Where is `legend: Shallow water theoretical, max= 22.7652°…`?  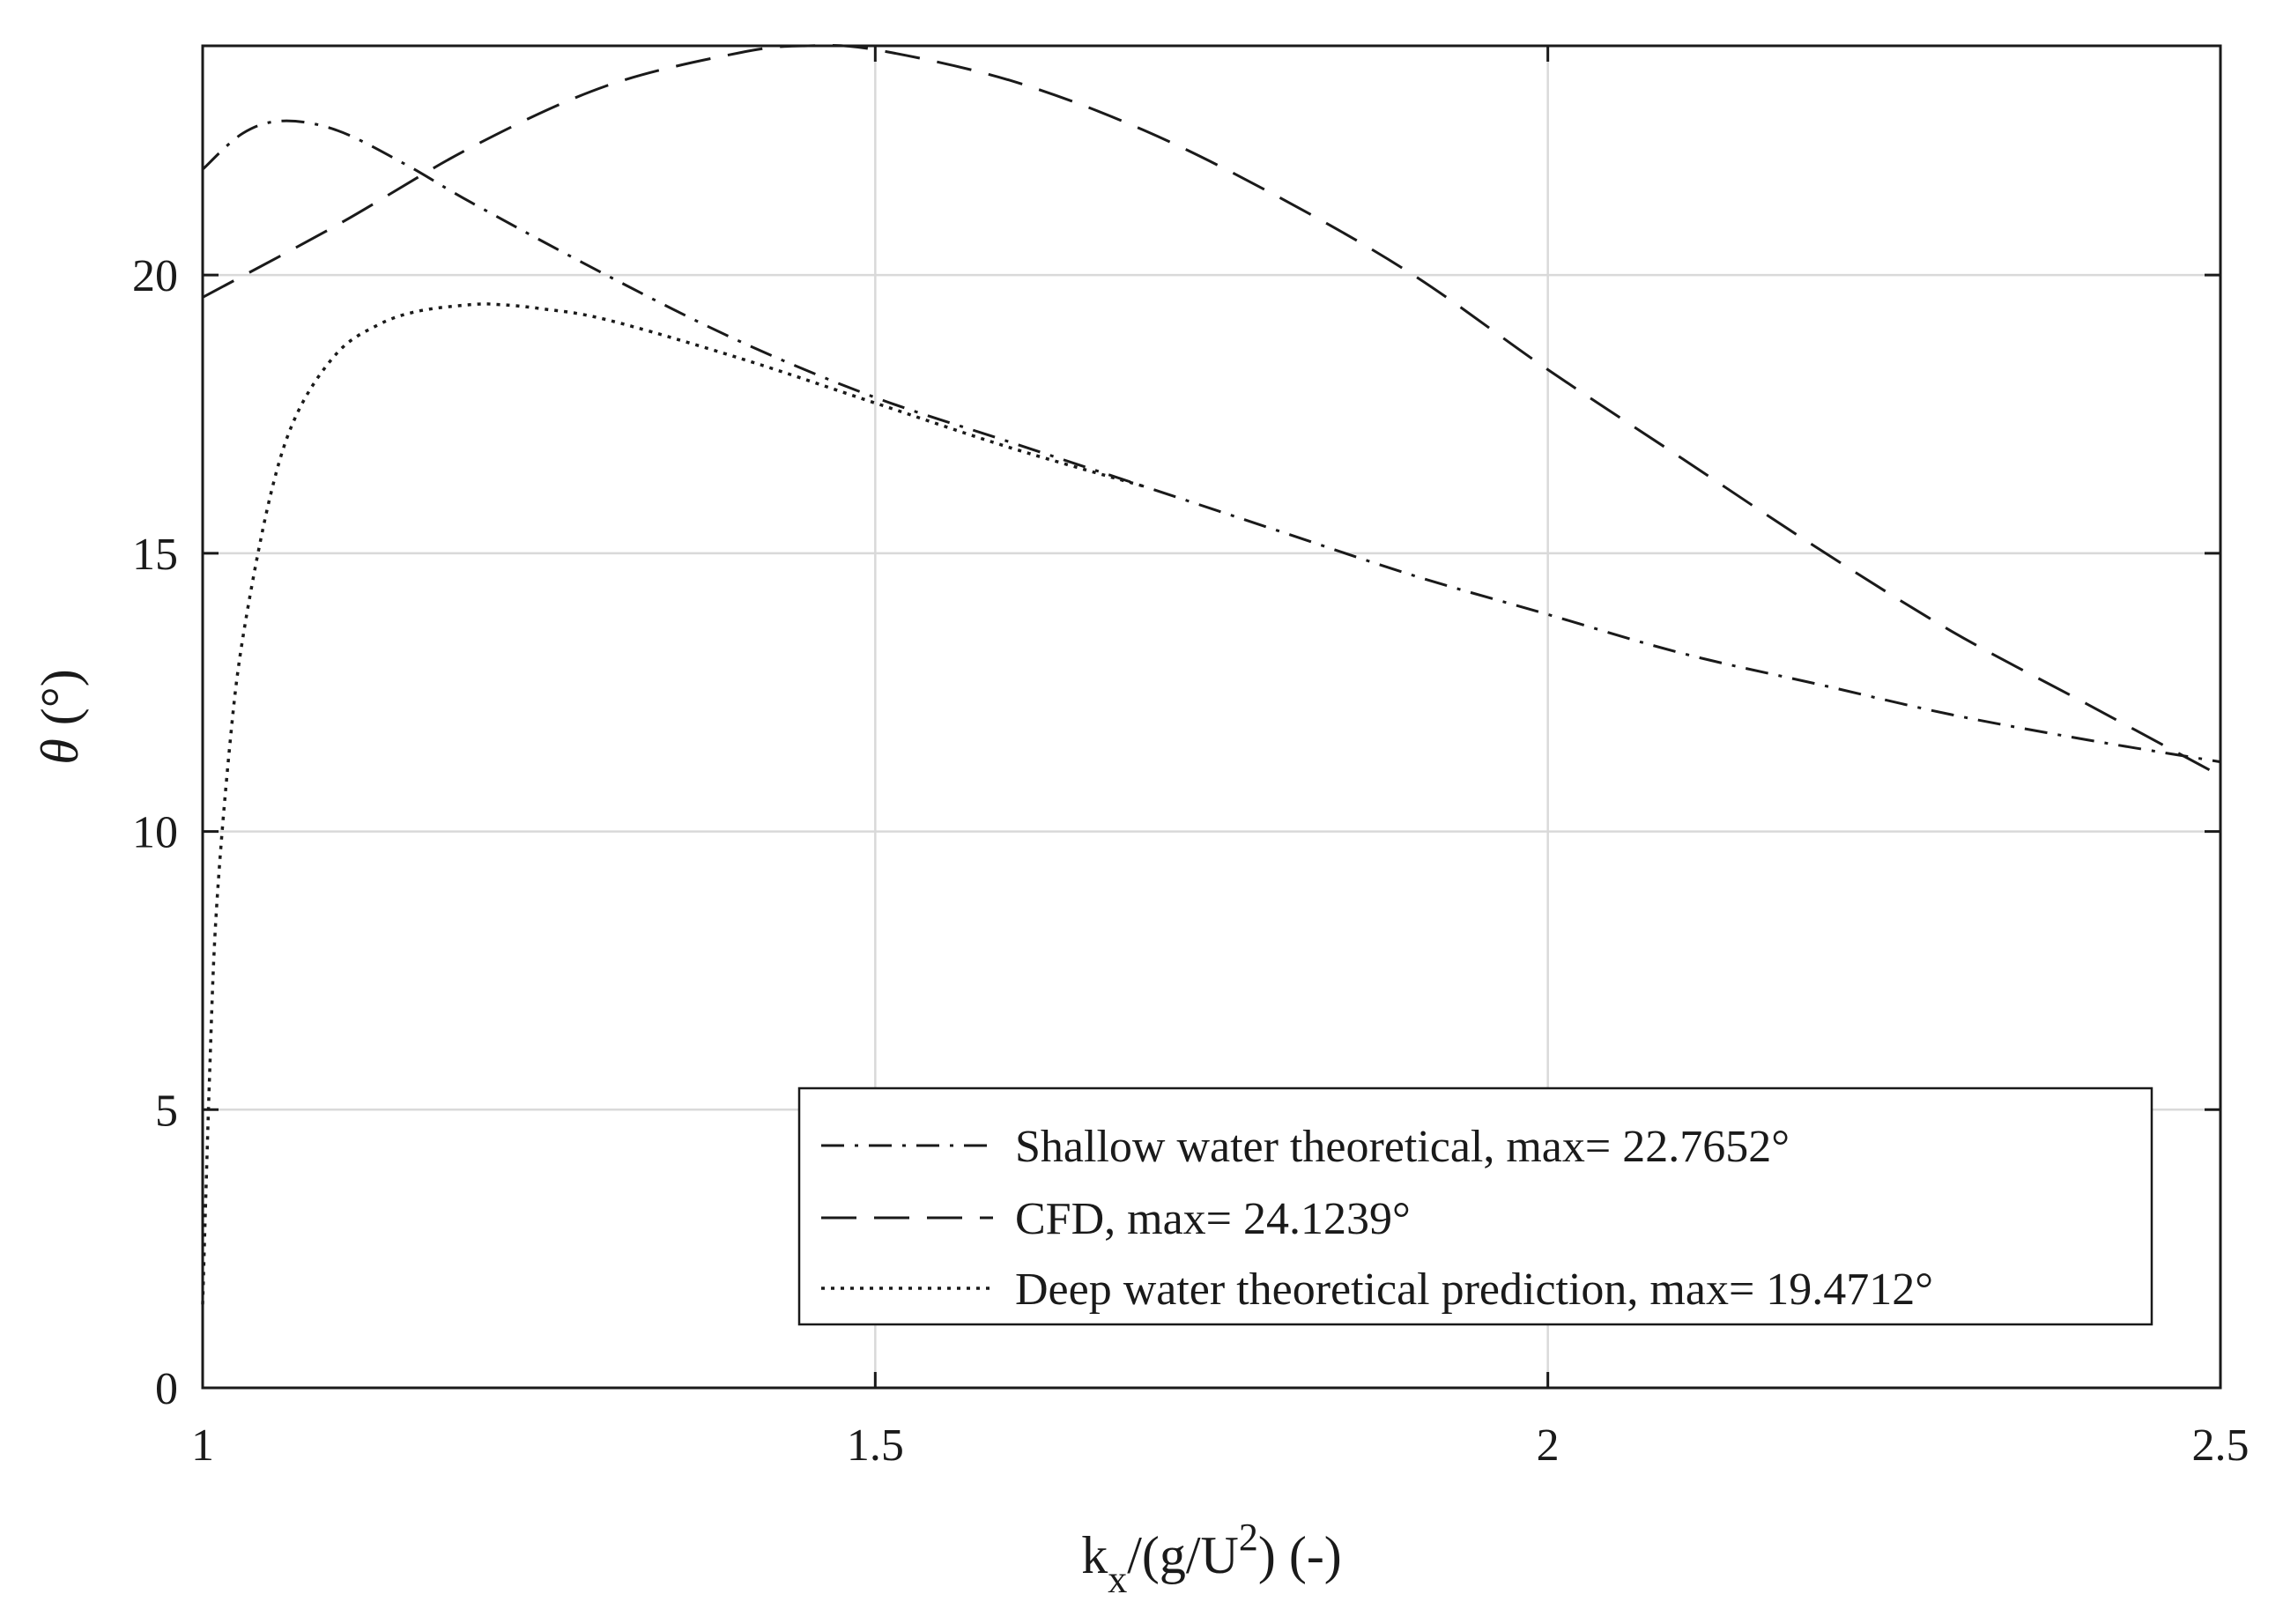
legend: Shallow water theoretical, max= 22.7652°… is located at coordinates (1475, 1206).